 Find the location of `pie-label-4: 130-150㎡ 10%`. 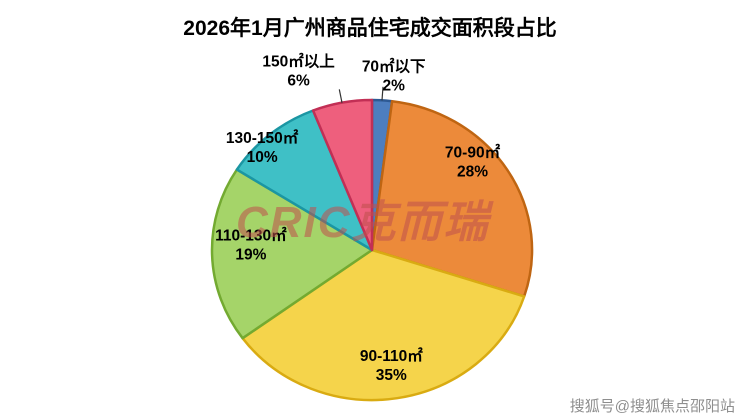

pie-label-4: 130-150㎡ 10% is located at coordinates (262, 147).